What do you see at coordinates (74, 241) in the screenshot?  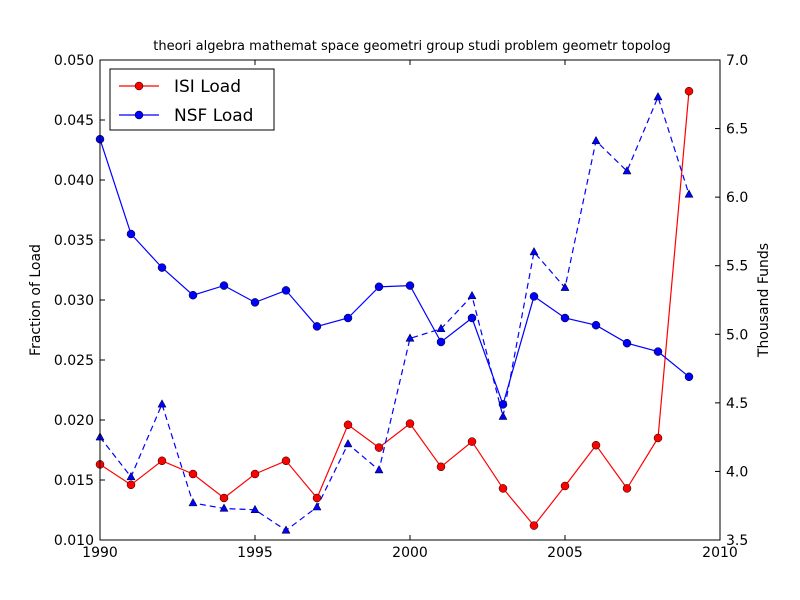 I see `y-tick-label: 0.035` at bounding box center [74, 241].